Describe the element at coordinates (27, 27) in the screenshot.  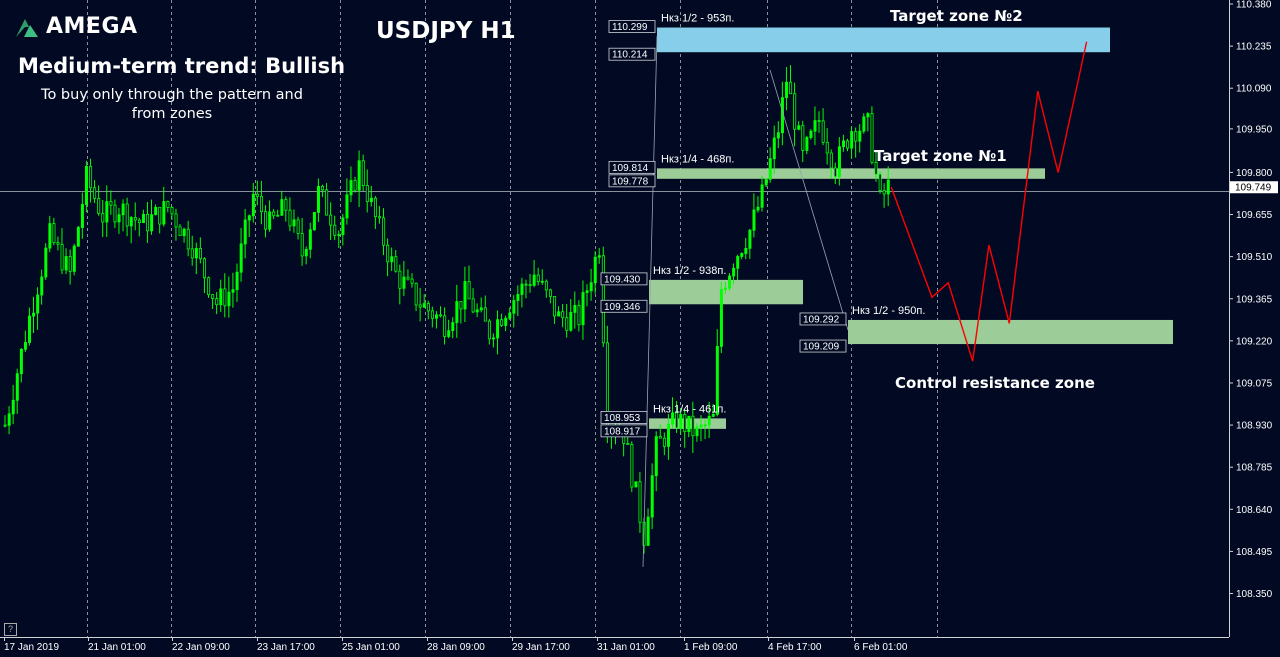
I see `amega-logo-icon` at that location.